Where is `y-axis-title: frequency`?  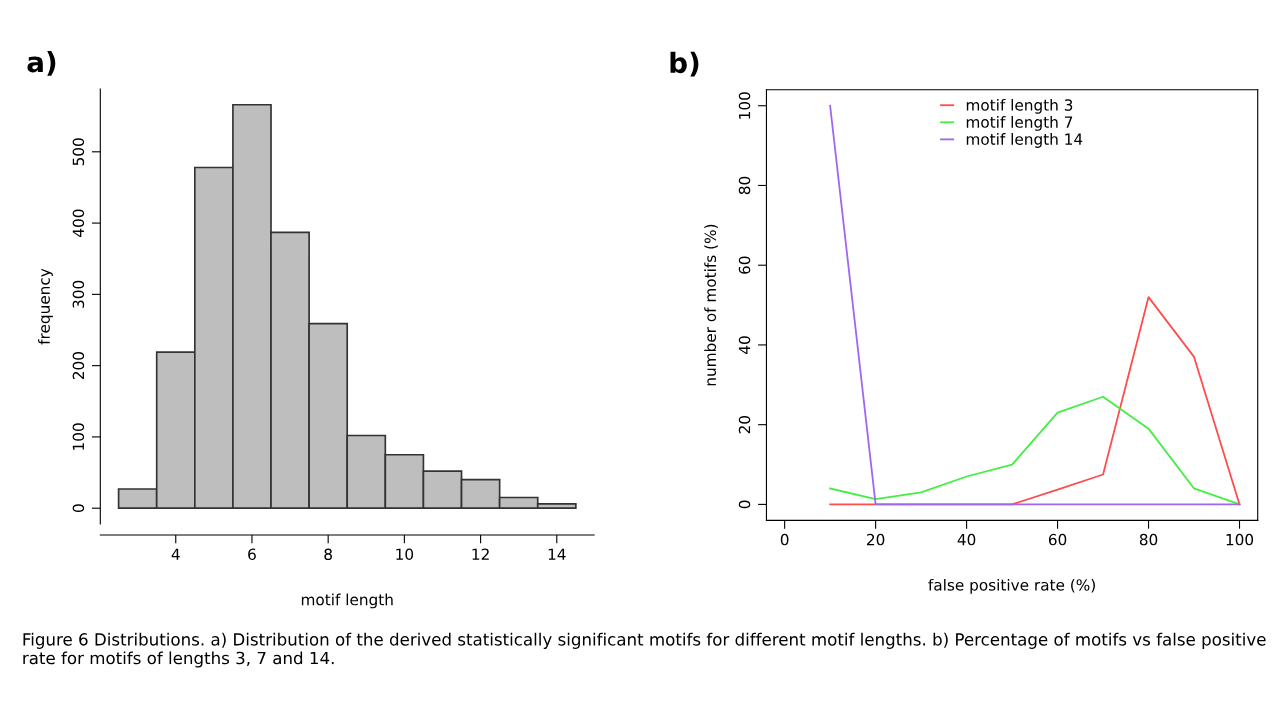 y-axis-title: frequency is located at coordinates (45, 306).